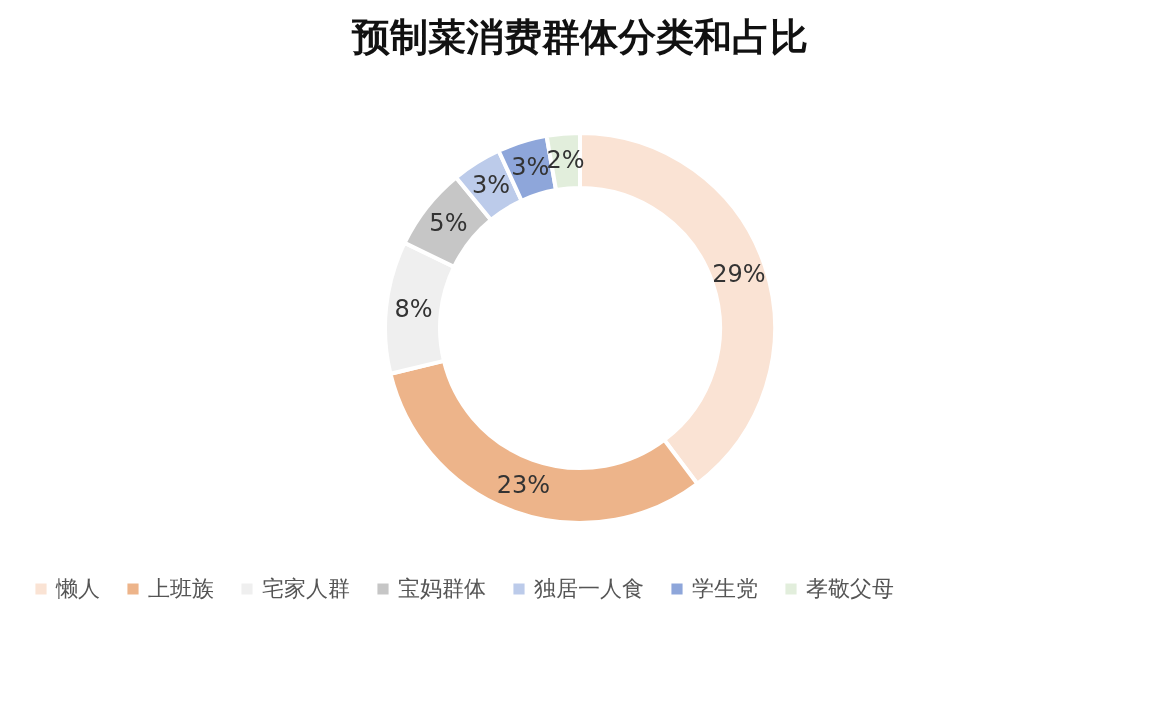 This screenshot has width=1161, height=717. What do you see at coordinates (491, 185) in the screenshot?
I see `data-label: 3%` at bounding box center [491, 185].